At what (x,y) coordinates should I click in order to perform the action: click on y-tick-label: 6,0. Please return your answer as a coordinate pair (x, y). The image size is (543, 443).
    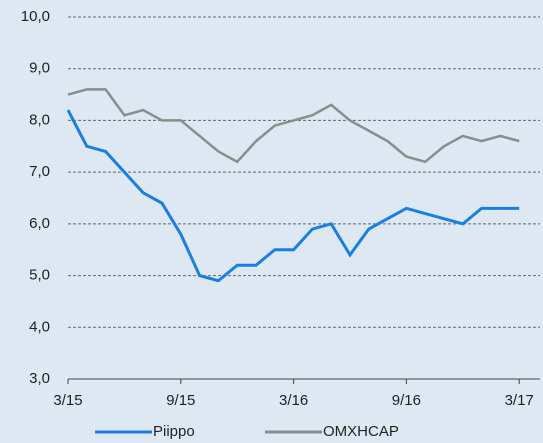
    Looking at the image, I should click on (39, 223).